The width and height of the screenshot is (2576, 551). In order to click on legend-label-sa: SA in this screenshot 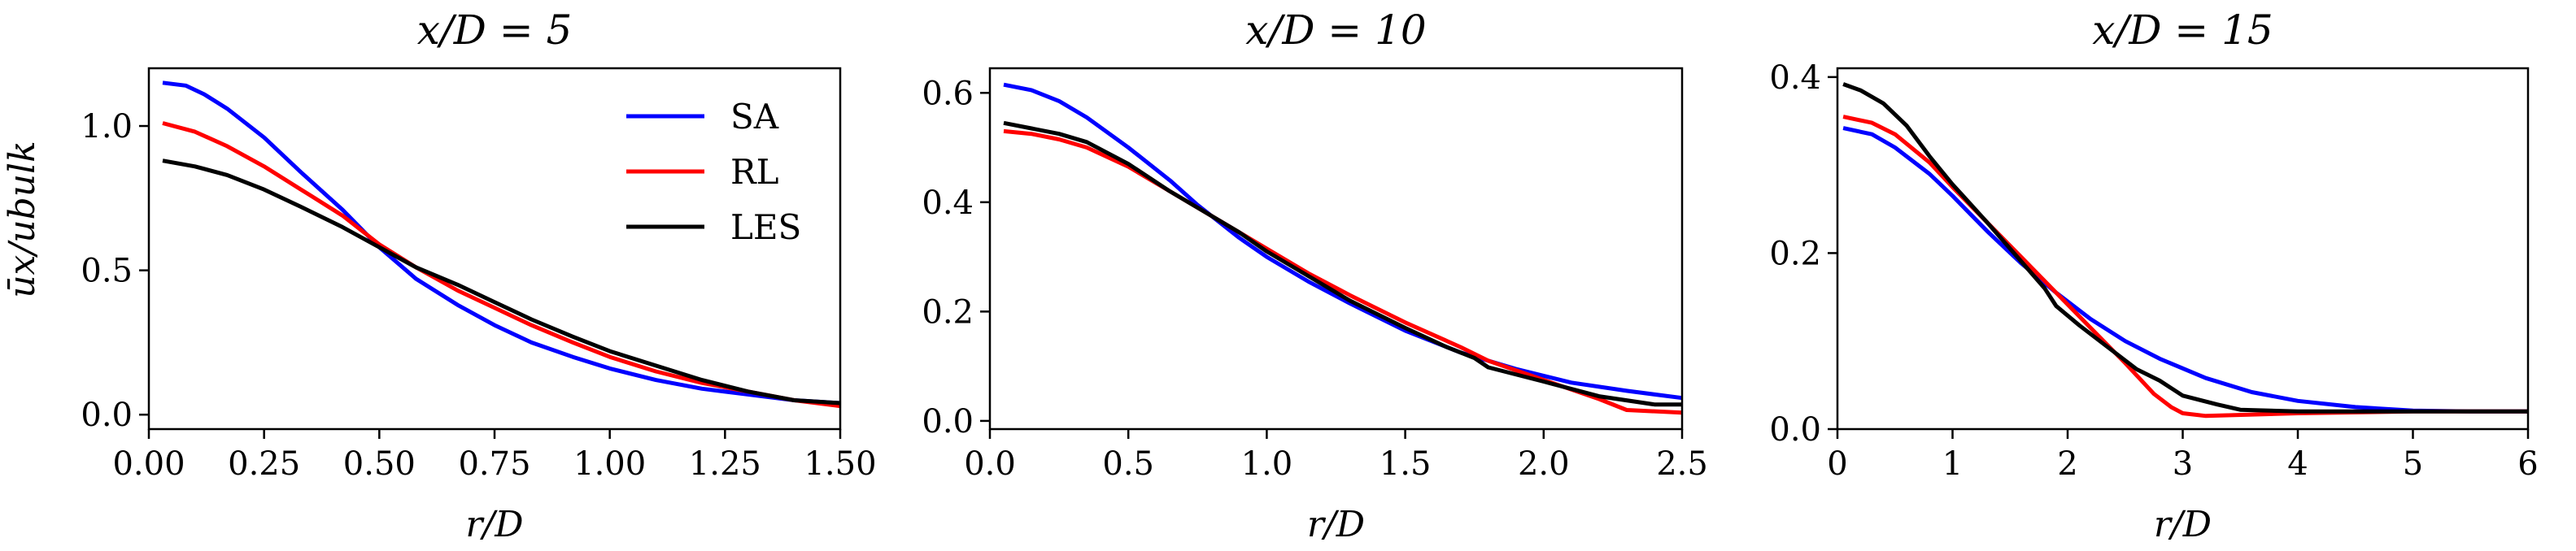, I will do `click(754, 117)`.